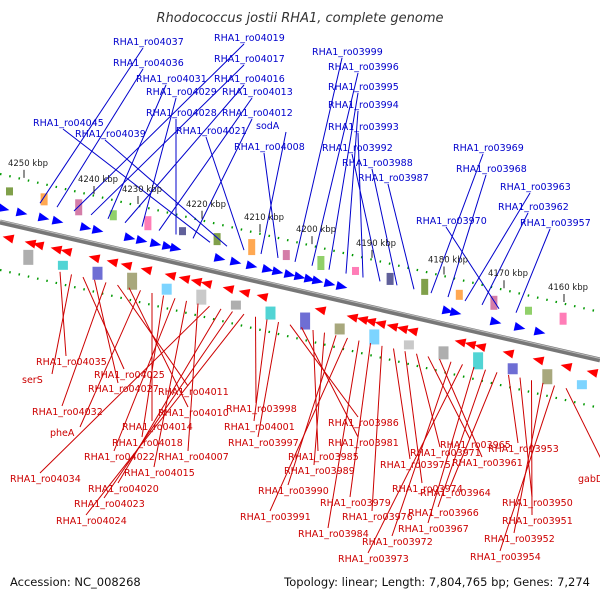 The width and height of the screenshot is (600, 600). I want to click on kbp-tick-label: 4180 kbp, so click(448, 260).